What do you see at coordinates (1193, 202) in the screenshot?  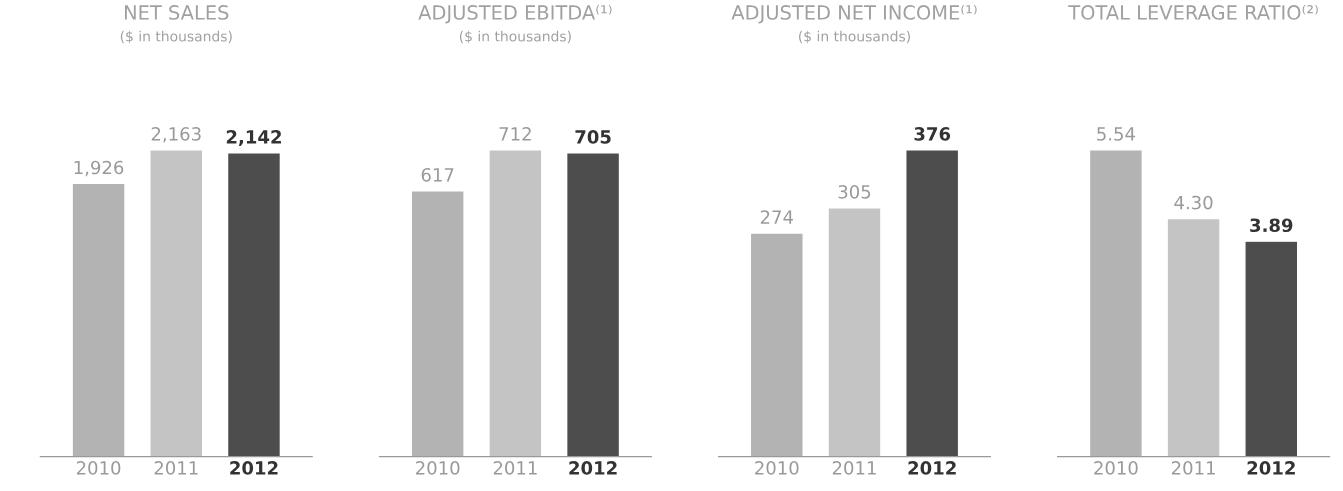 I see `data-label: 4.30` at bounding box center [1193, 202].